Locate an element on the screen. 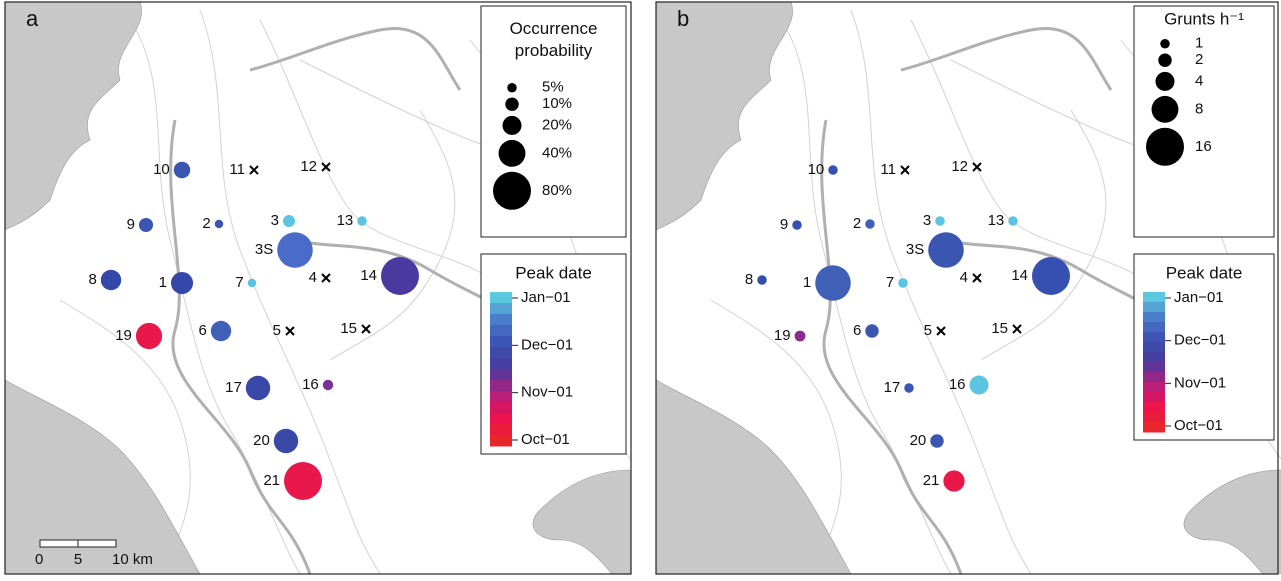 Image resolution: width=1281 pixels, height=581 pixels. size-legend-label: 2 is located at coordinates (1199, 59).